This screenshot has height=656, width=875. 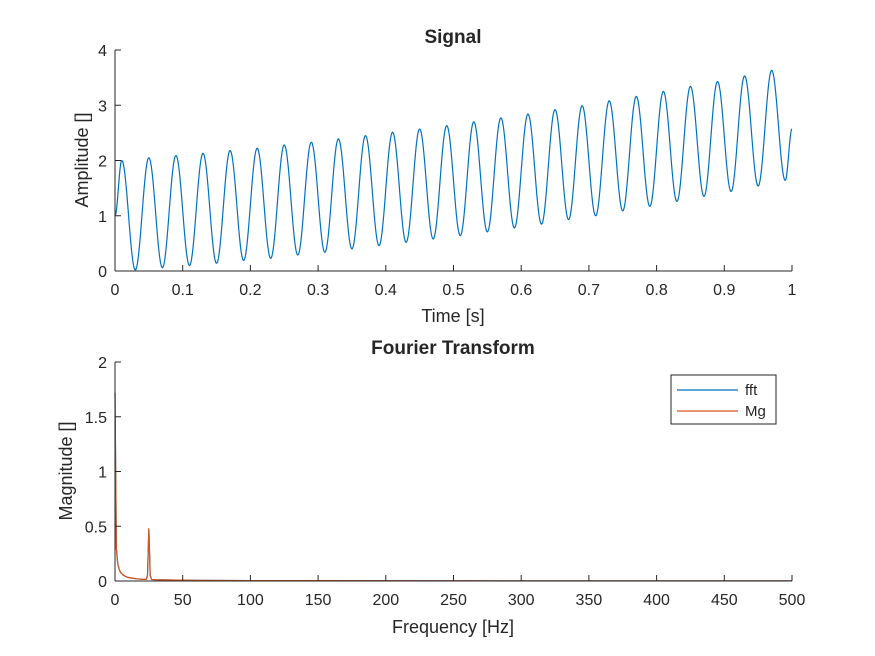 What do you see at coordinates (183, 290) in the screenshot?
I see `signal-x-tick-label: 0.1` at bounding box center [183, 290].